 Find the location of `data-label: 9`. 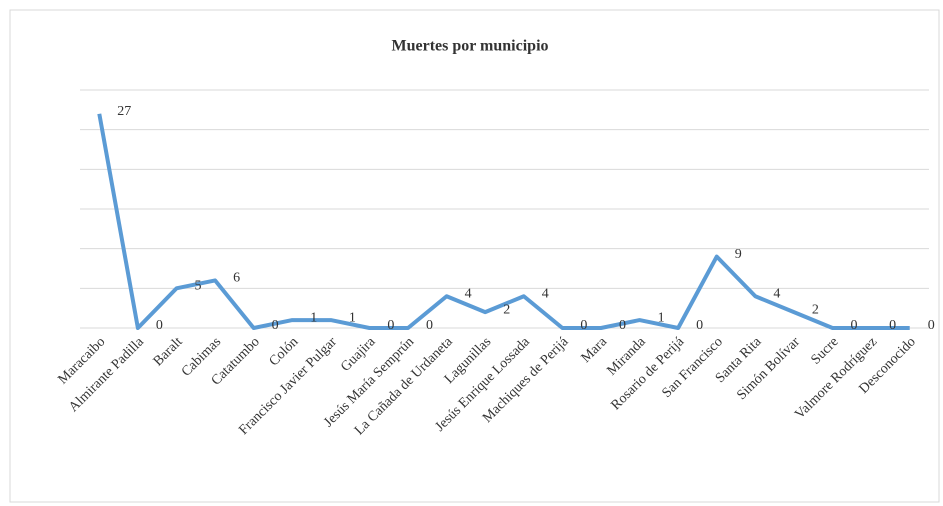

data-label: 9 is located at coordinates (738, 254).